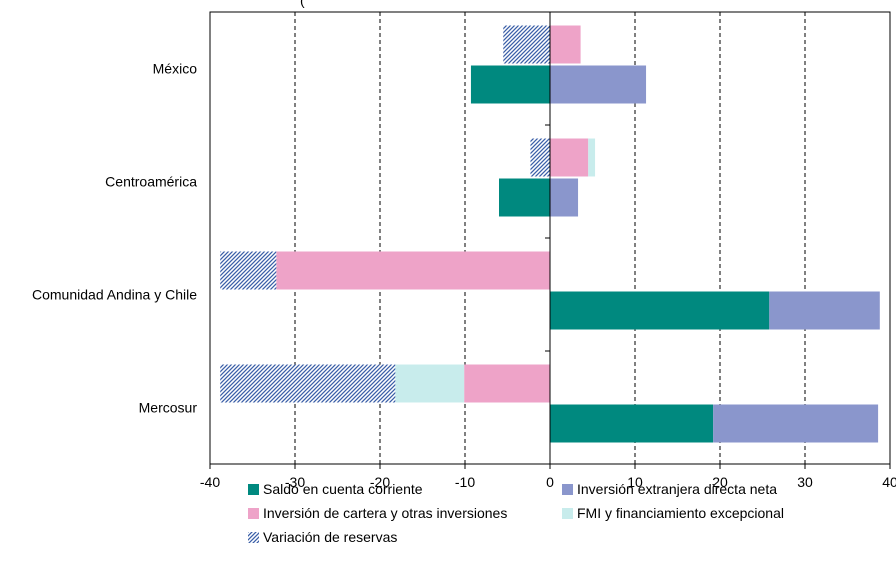  Describe the element at coordinates (151, 182) in the screenshot. I see `category-label: Centroamérica` at that location.